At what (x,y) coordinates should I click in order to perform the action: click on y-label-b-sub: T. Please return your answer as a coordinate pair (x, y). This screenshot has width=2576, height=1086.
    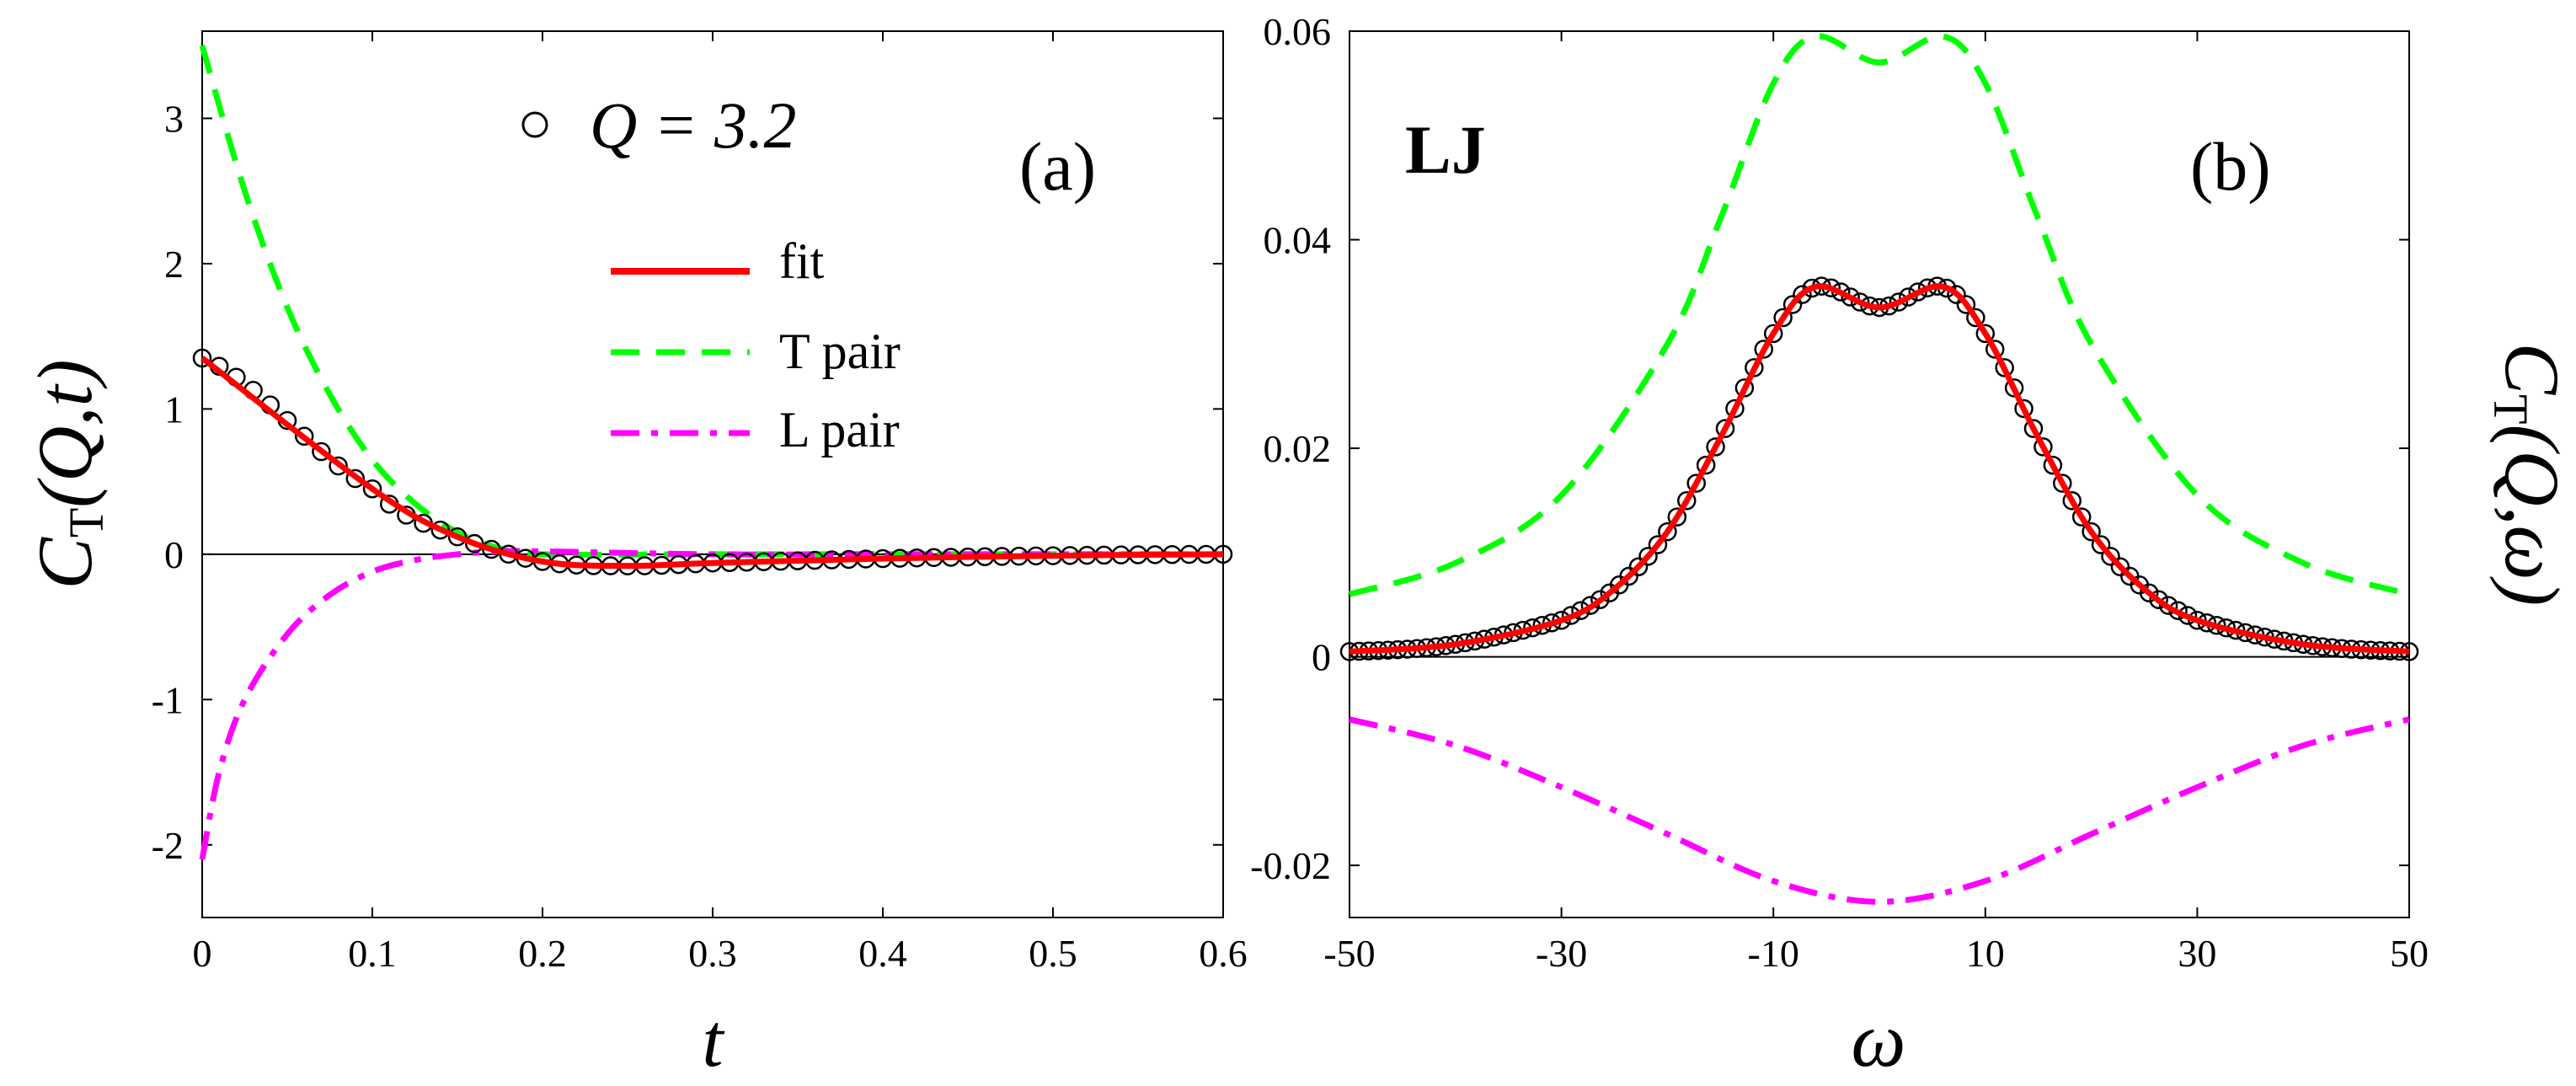
    Looking at the image, I should click on (2510, 409).